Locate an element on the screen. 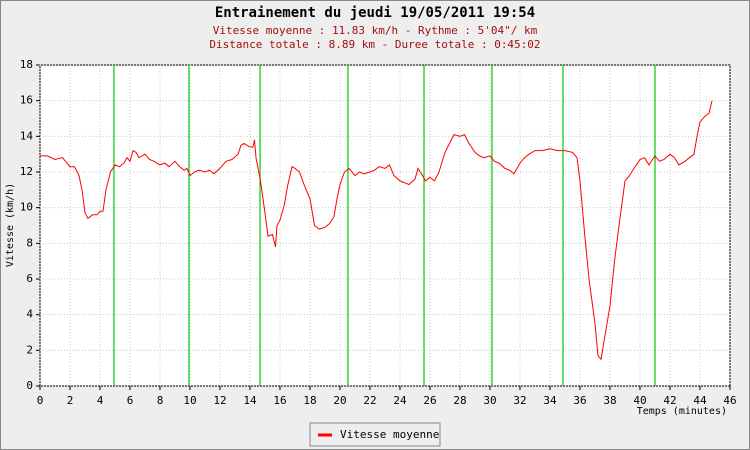 The width and height of the screenshot is (750, 450). y-tick-label: 8 is located at coordinates (29, 242).